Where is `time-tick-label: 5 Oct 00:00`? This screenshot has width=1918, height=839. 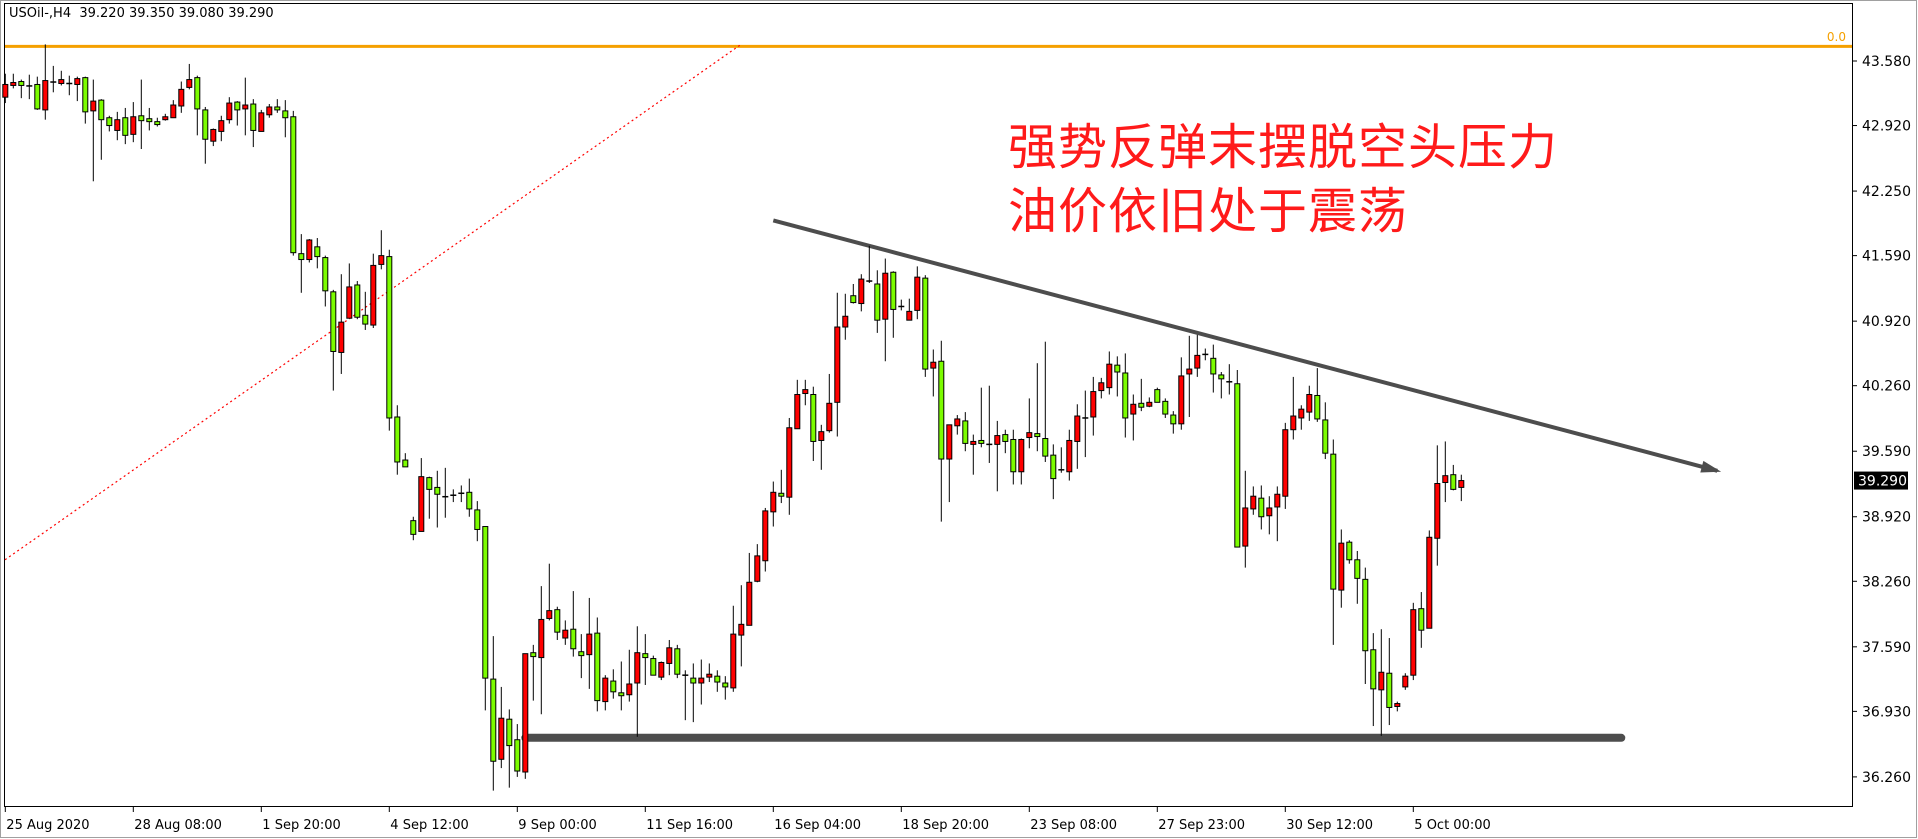 time-tick-label: 5 Oct 00:00 is located at coordinates (1452, 825).